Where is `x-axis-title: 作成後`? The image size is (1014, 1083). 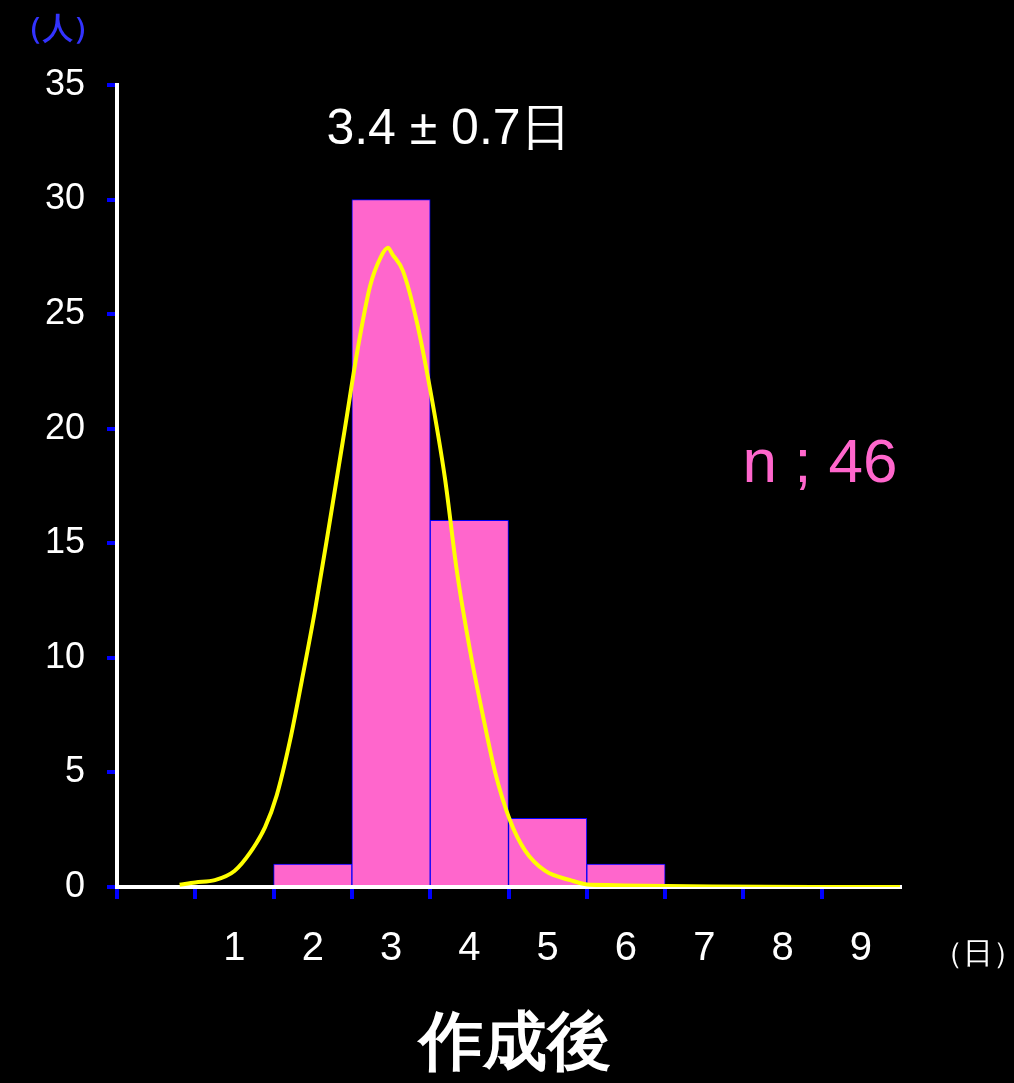 x-axis-title: 作成後 is located at coordinates (513, 1040).